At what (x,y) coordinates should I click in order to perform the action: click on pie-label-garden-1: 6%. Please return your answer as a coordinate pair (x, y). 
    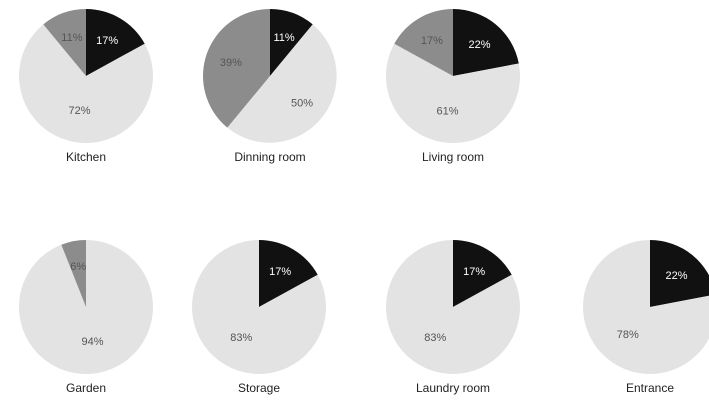
    Looking at the image, I should click on (78, 267).